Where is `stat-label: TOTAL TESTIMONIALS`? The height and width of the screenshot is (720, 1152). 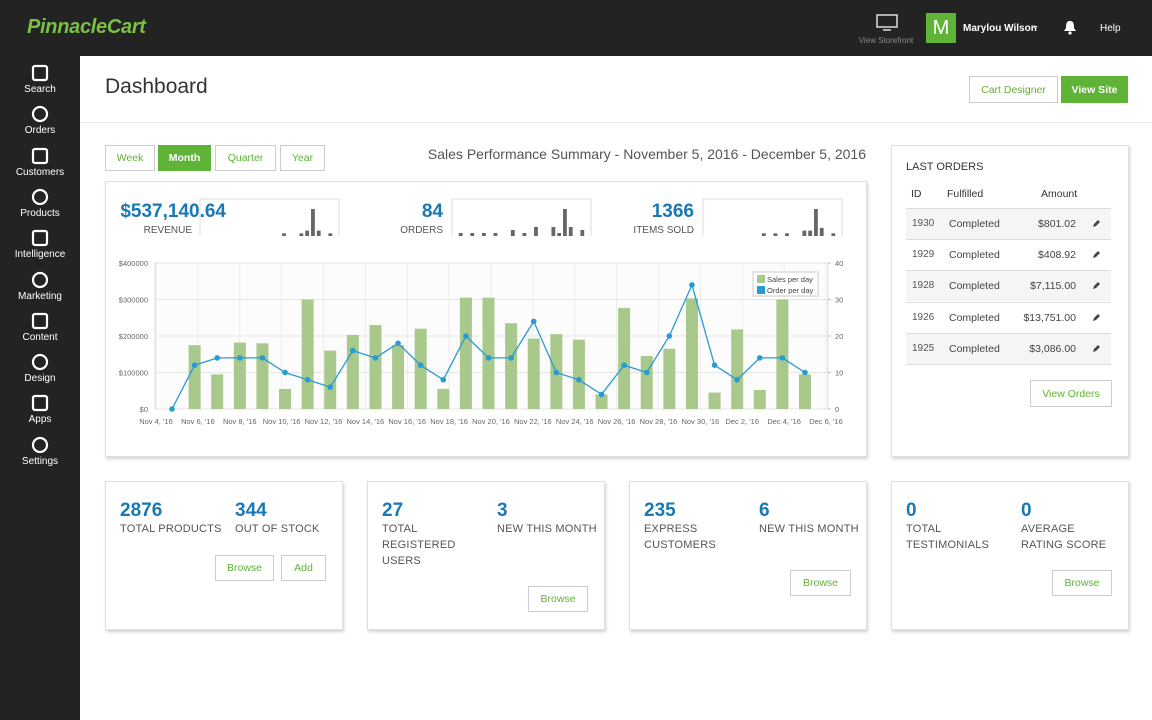 stat-label: TOTAL TESTIMONIALS is located at coordinates (948, 537).